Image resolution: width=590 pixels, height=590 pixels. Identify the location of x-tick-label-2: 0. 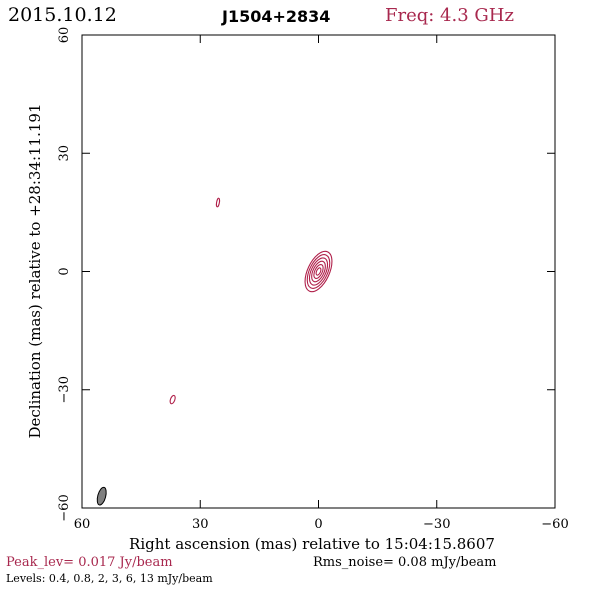
(318, 524).